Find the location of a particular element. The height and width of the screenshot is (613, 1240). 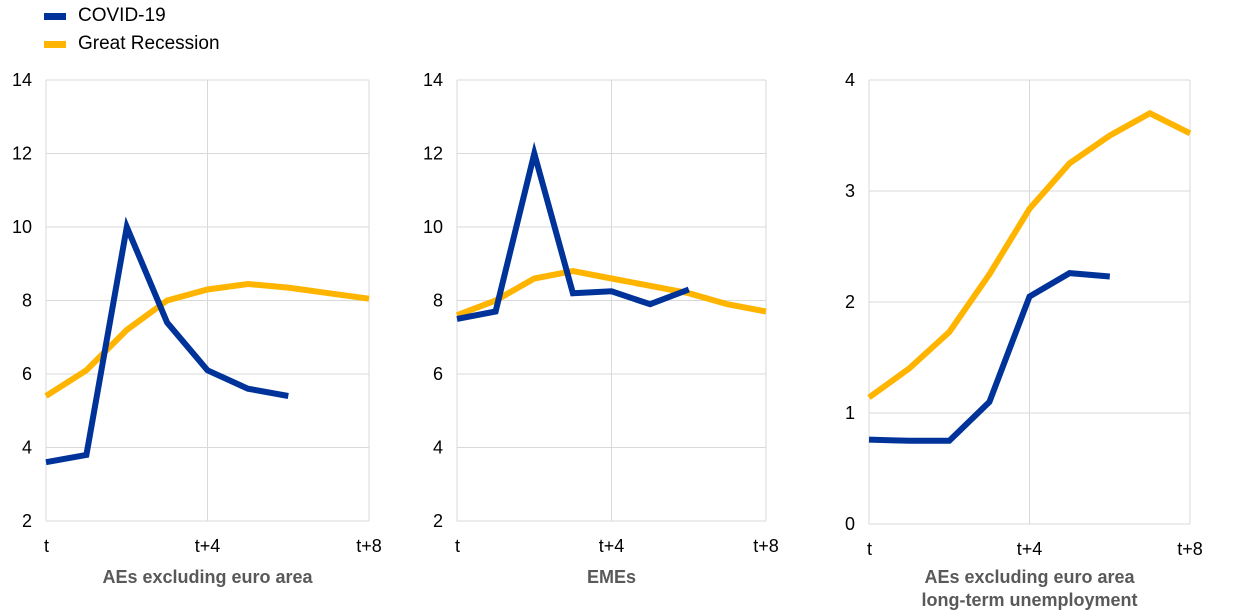

panel-1-x-tick-label: t+8 is located at coordinates (369, 546).